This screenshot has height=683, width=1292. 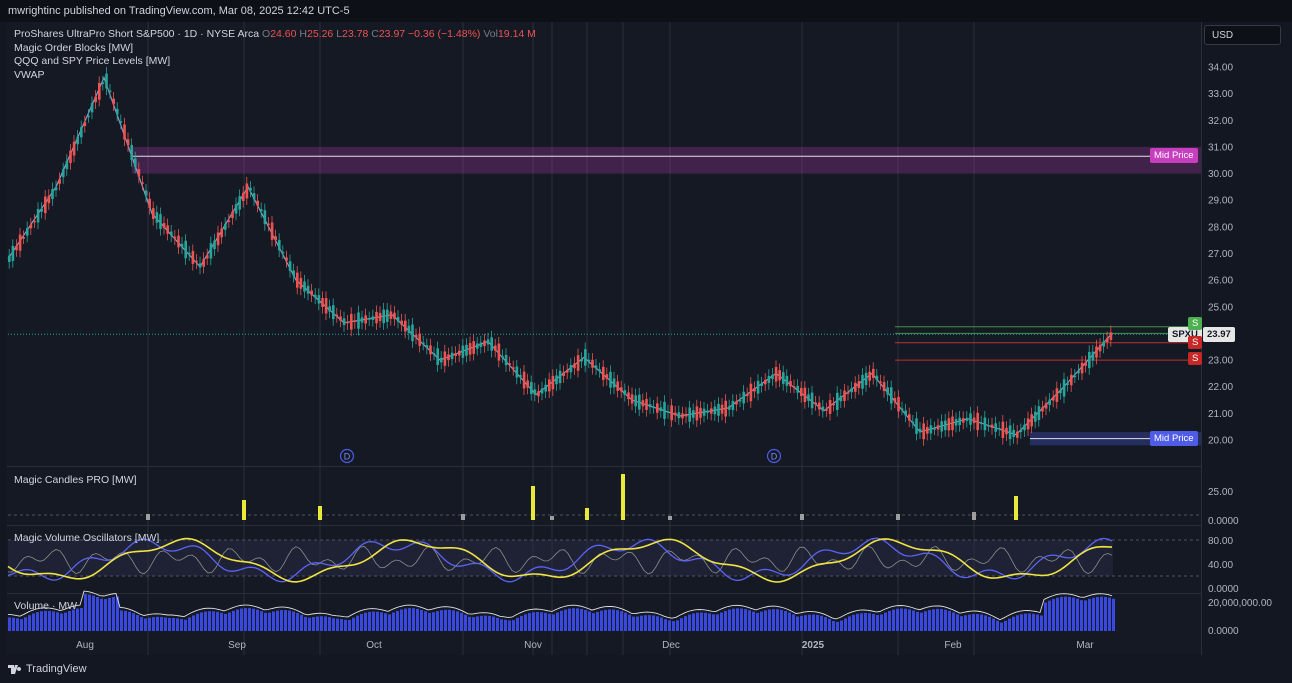 I want to click on pane-title-candles-pro: Magic Candles PRO [MW], so click(x=75, y=480).